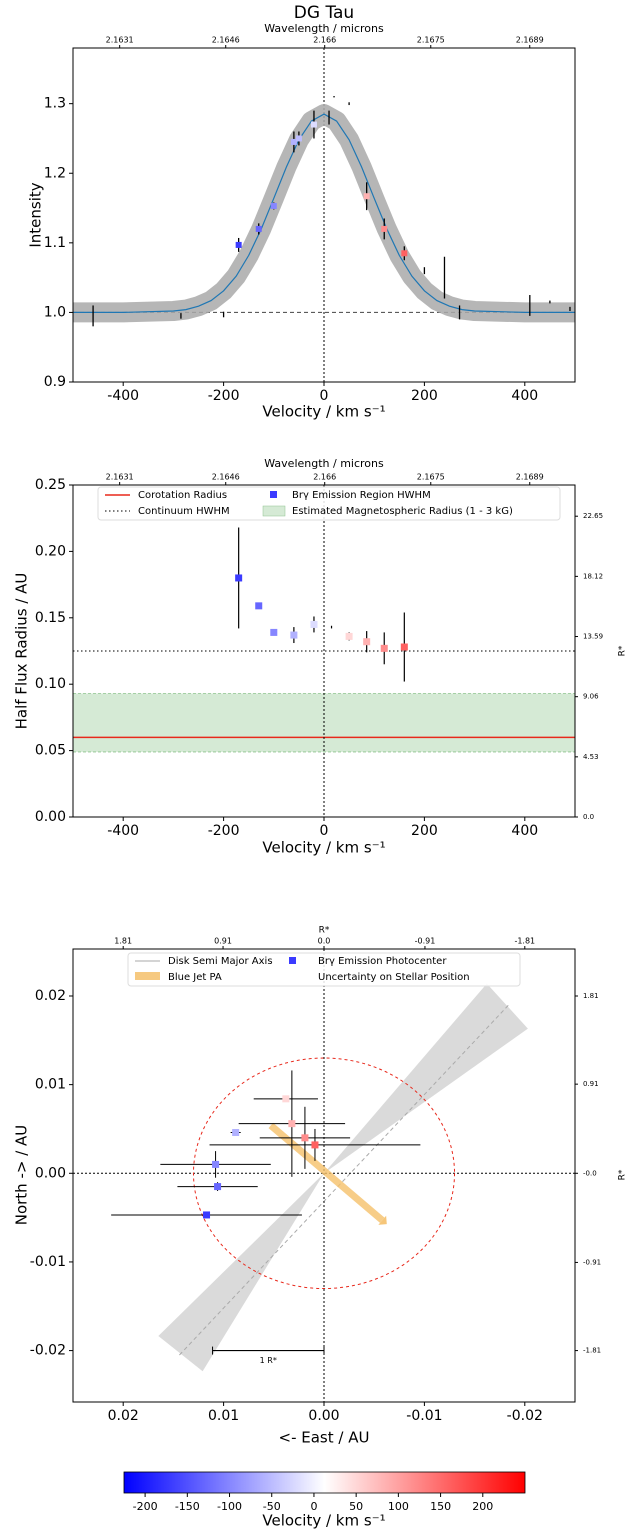  What do you see at coordinates (588, 817) in the screenshot?
I see `right-tick-label: 0.0` at bounding box center [588, 817].